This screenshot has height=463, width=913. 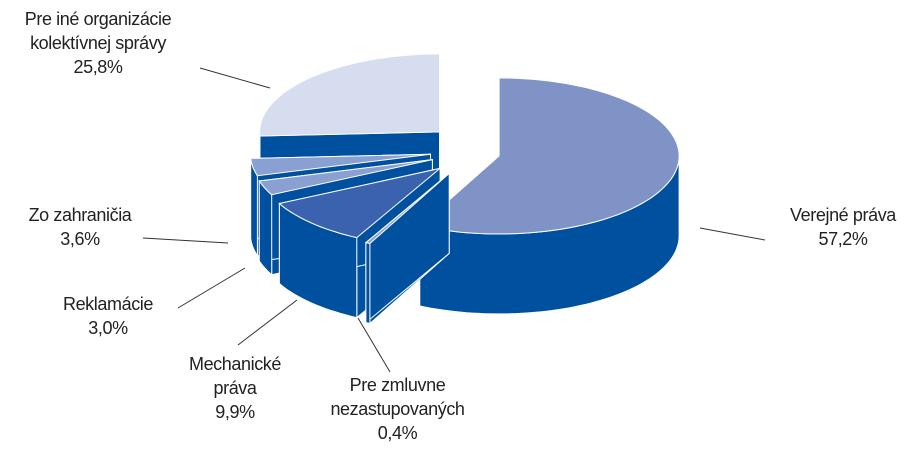 What do you see at coordinates (98, 31) in the screenshot?
I see `category-label: Pre iné organizácie kolektívnej správy` at bounding box center [98, 31].